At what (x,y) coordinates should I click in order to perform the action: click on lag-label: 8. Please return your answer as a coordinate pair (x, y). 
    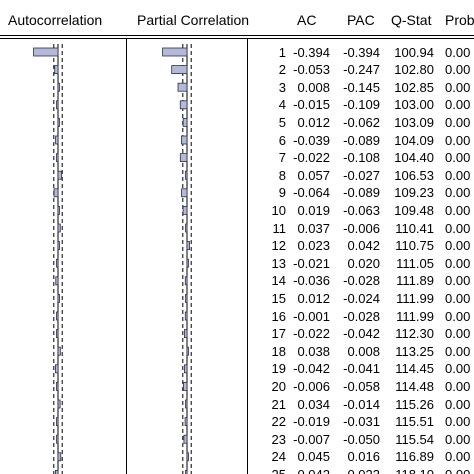
    Looking at the image, I should click on (282, 175).